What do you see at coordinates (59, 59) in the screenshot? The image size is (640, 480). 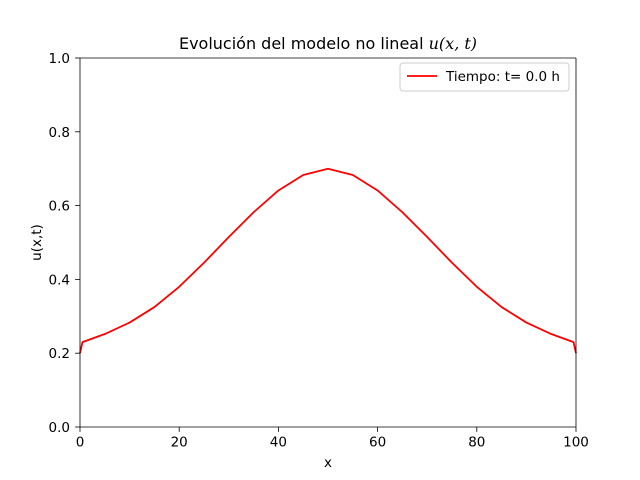 I see `y-tick-label: 1.0` at bounding box center [59, 59].